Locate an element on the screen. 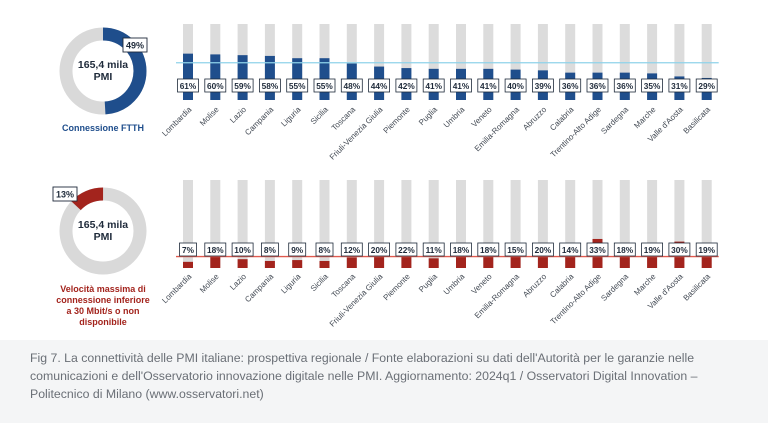 The image size is (768, 423). value-label-2-20: 19% is located at coordinates (706, 250).